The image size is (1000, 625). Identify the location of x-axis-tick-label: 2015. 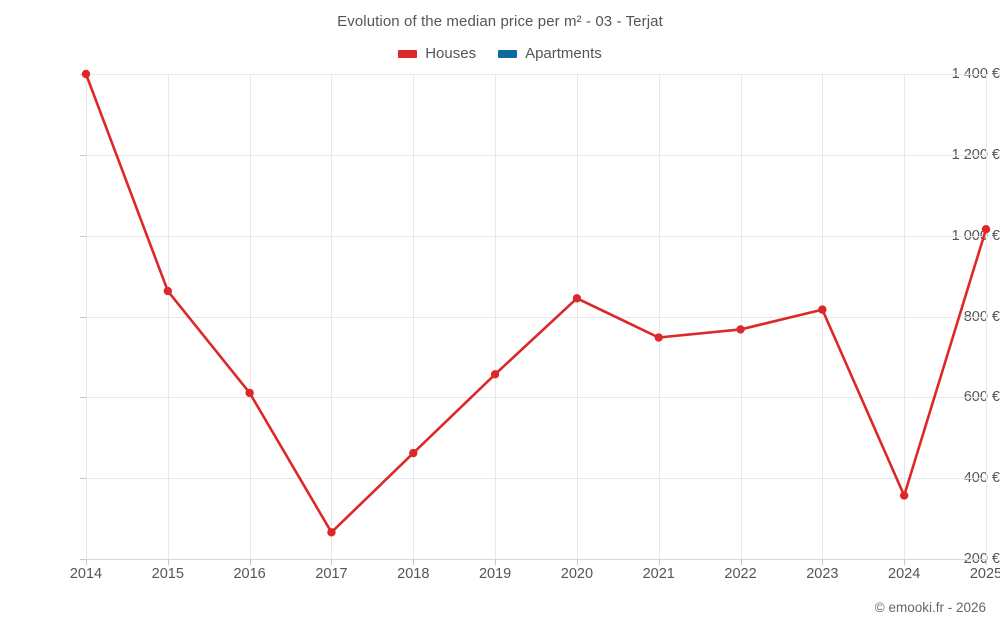
(167, 574).